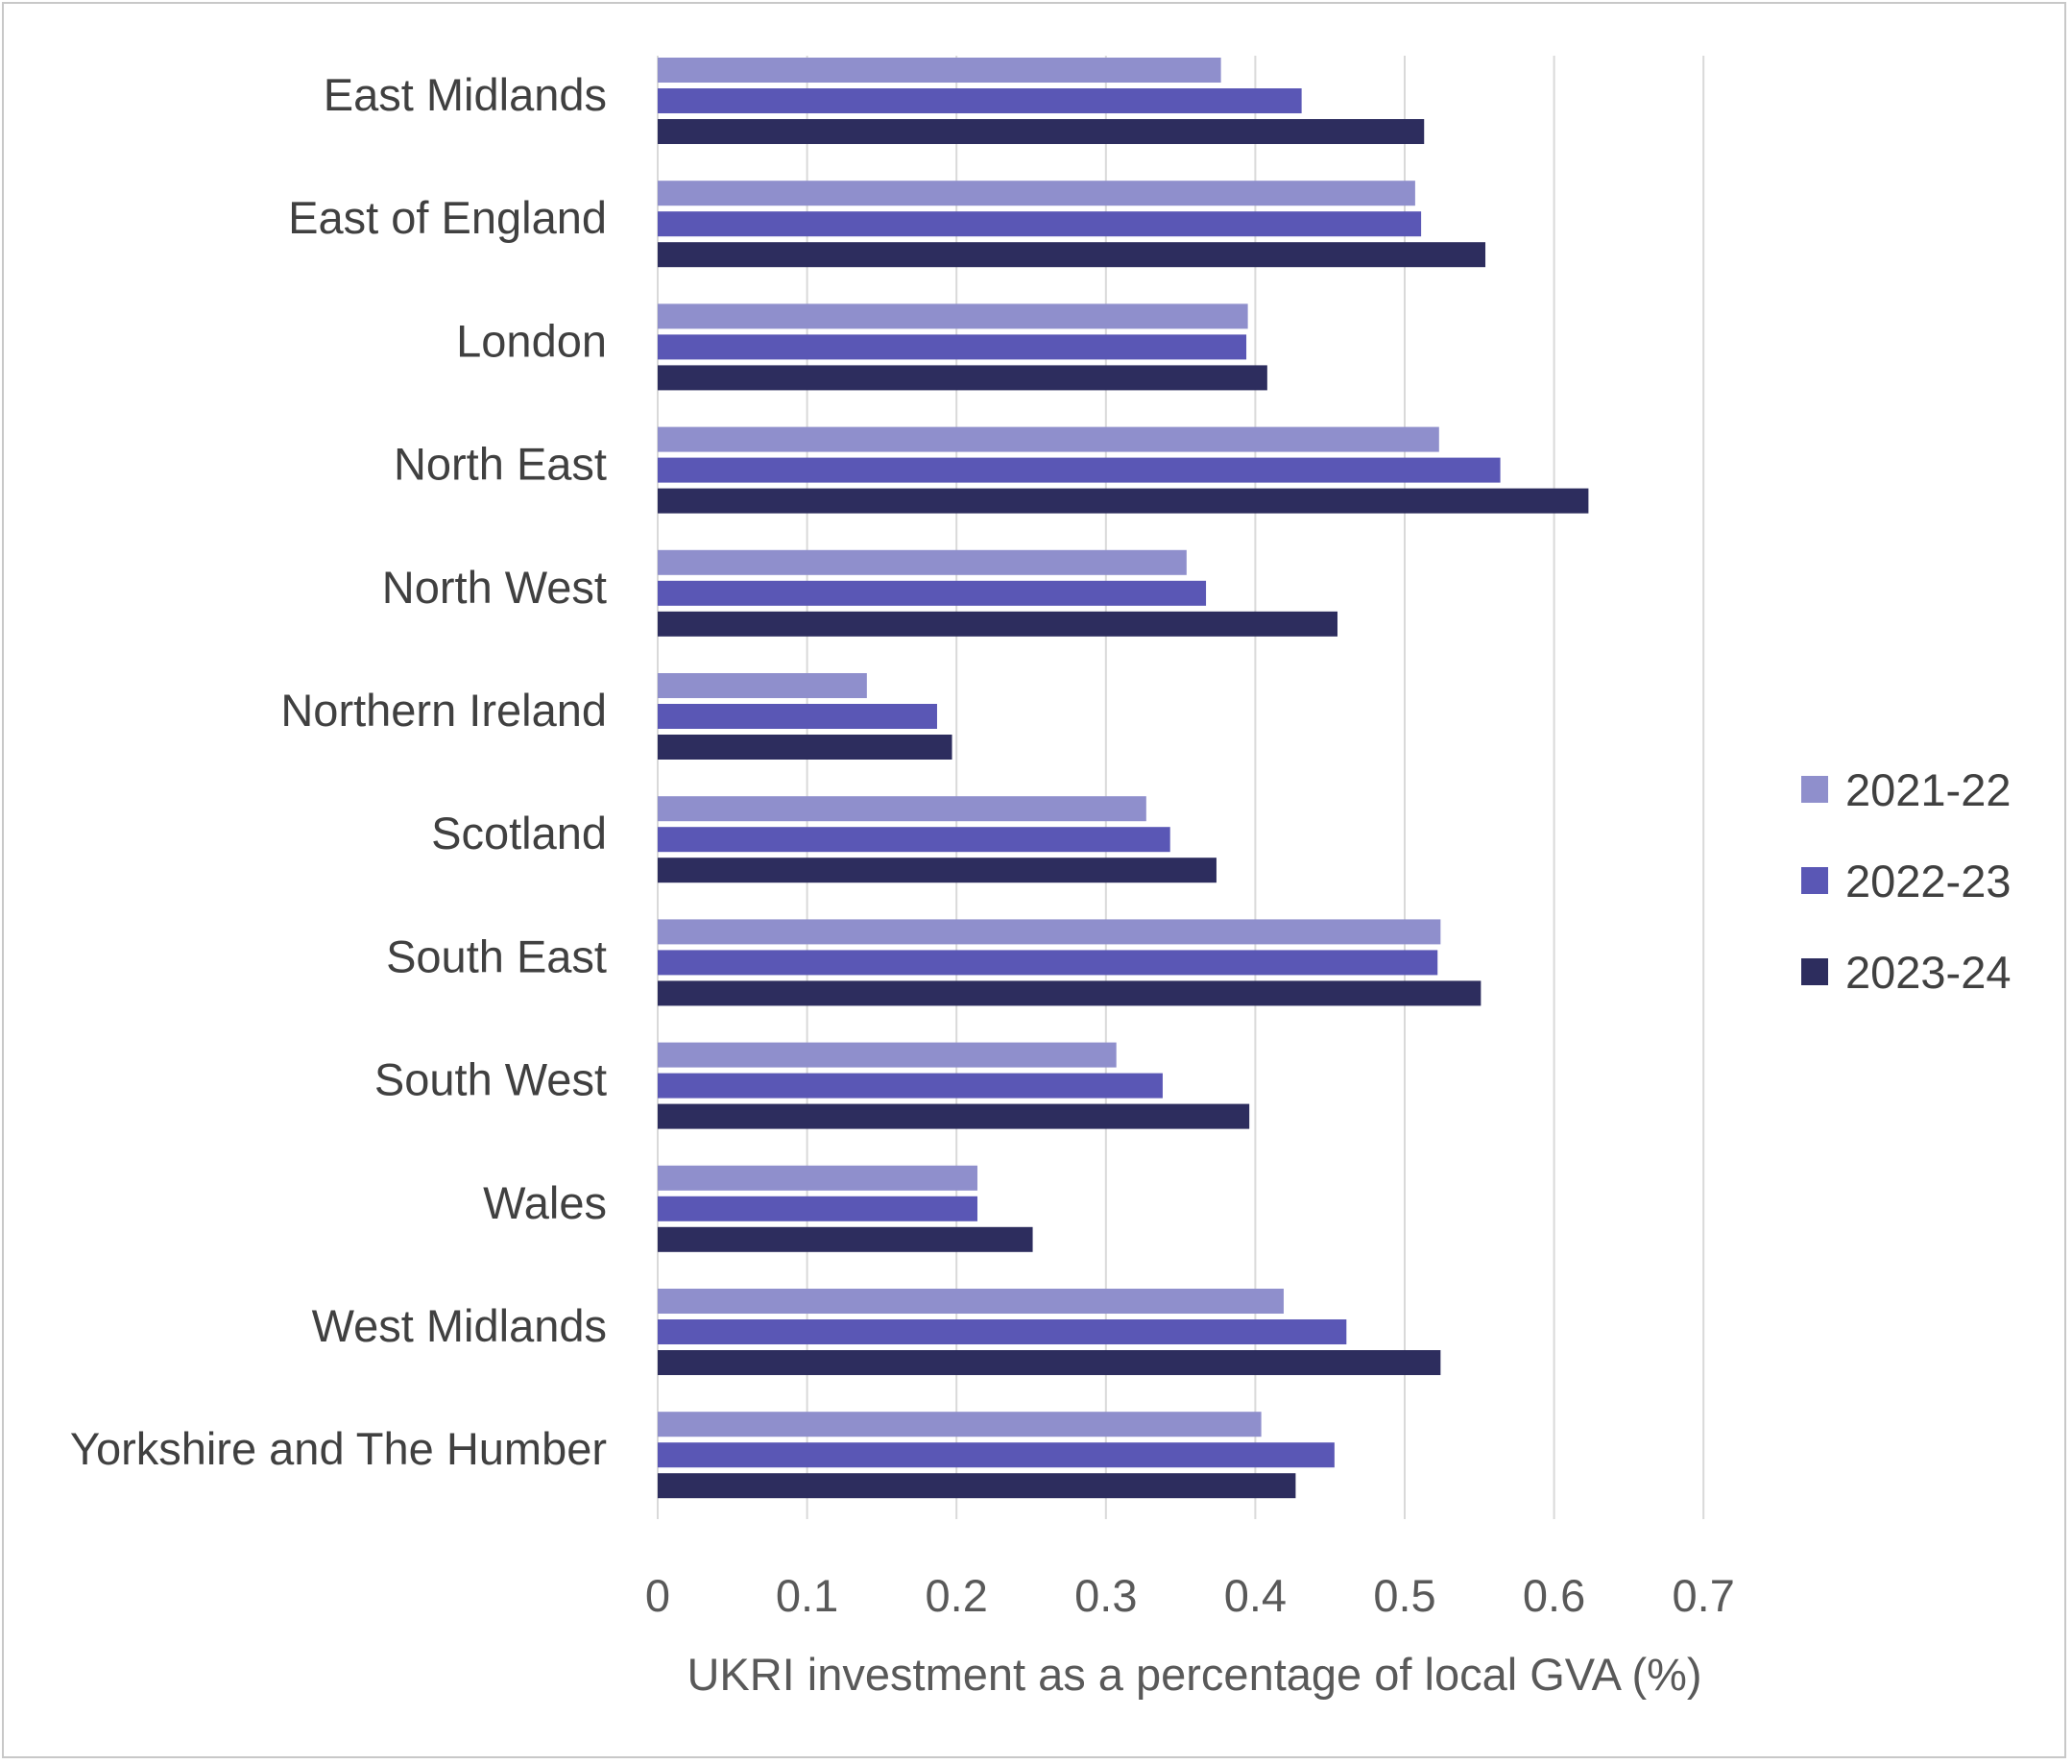  Describe the element at coordinates (1554, 1595) in the screenshot. I see `x-tick-label: 0.6` at that location.